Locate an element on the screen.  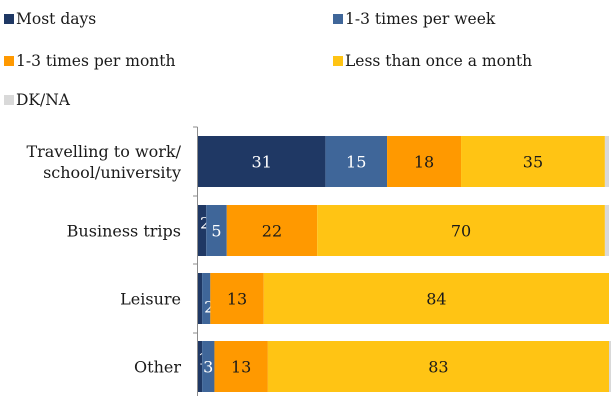
legend-item-1-3-times-per-month: 1-3 times per month is located at coordinates (89, 61).